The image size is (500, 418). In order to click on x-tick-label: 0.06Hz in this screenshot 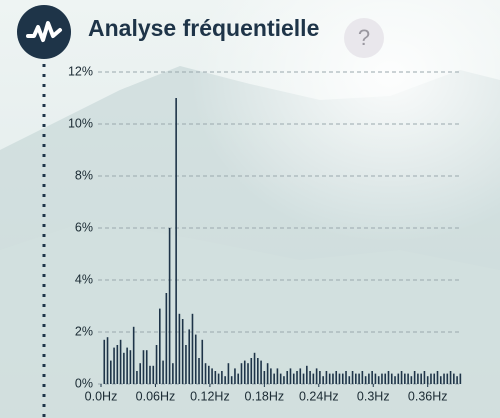, I will do `click(156, 396)`.